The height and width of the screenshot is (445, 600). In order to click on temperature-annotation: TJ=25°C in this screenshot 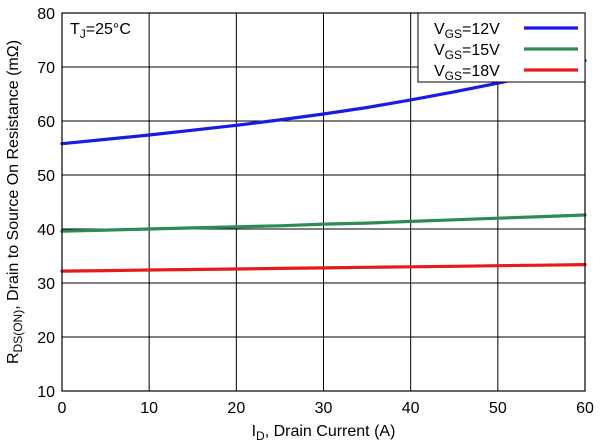, I will do `click(100, 31)`.